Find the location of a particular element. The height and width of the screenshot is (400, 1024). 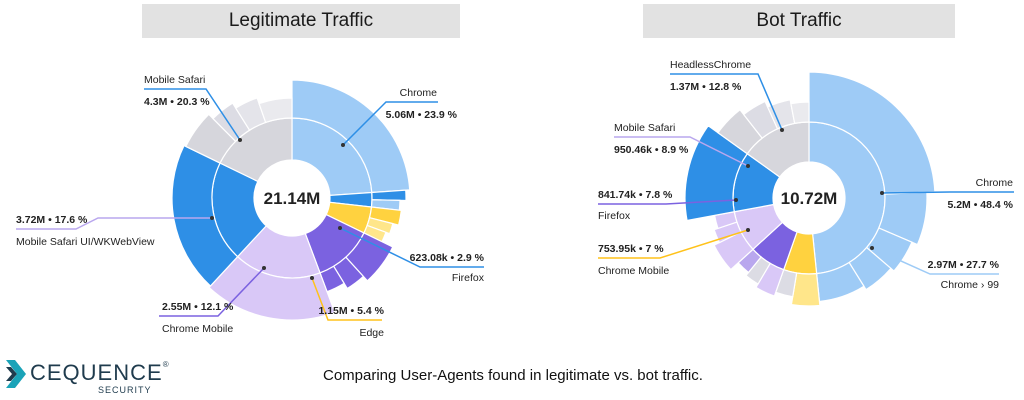

label-mobile-safari-value: 4.3M • 20.3 % is located at coordinates (177, 102).